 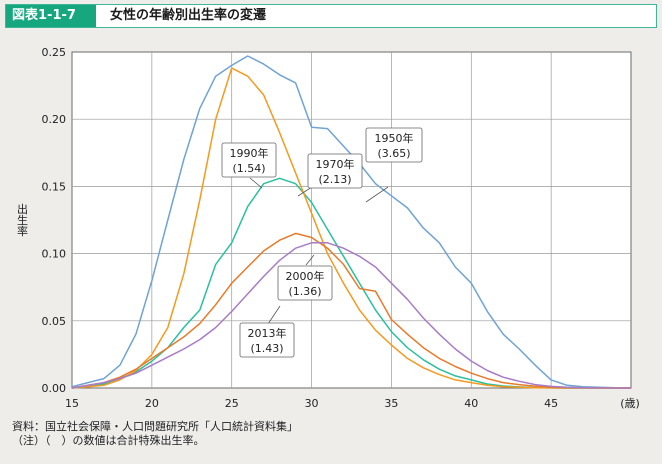 I want to click on x-tick-label: 20, so click(x=152, y=403).